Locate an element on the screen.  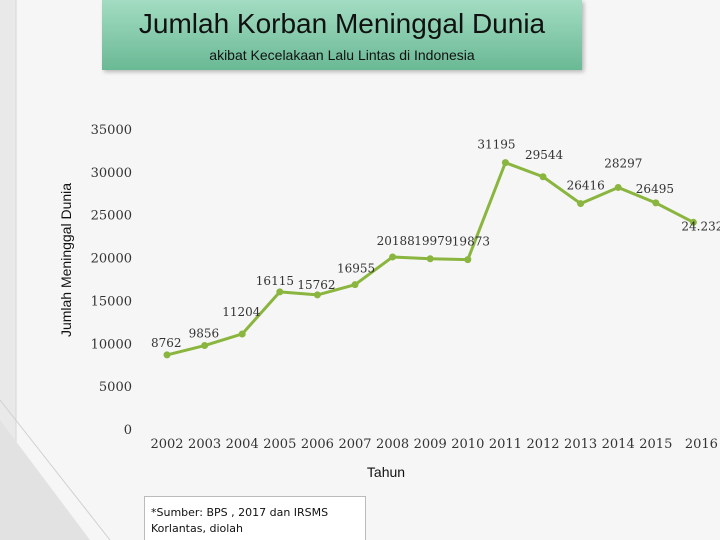
data-label: 20188 is located at coordinates (396, 241).